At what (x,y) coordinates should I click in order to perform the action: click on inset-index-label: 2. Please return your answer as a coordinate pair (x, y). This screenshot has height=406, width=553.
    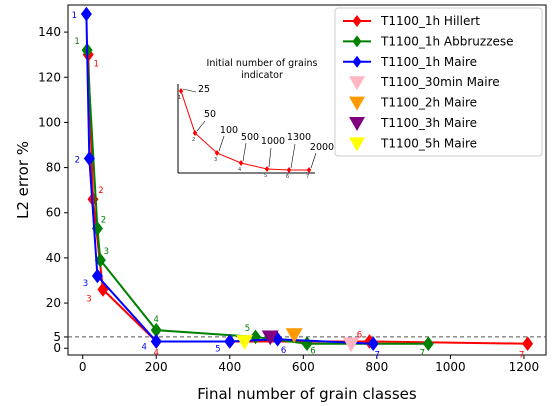
    Looking at the image, I should click on (193, 140).